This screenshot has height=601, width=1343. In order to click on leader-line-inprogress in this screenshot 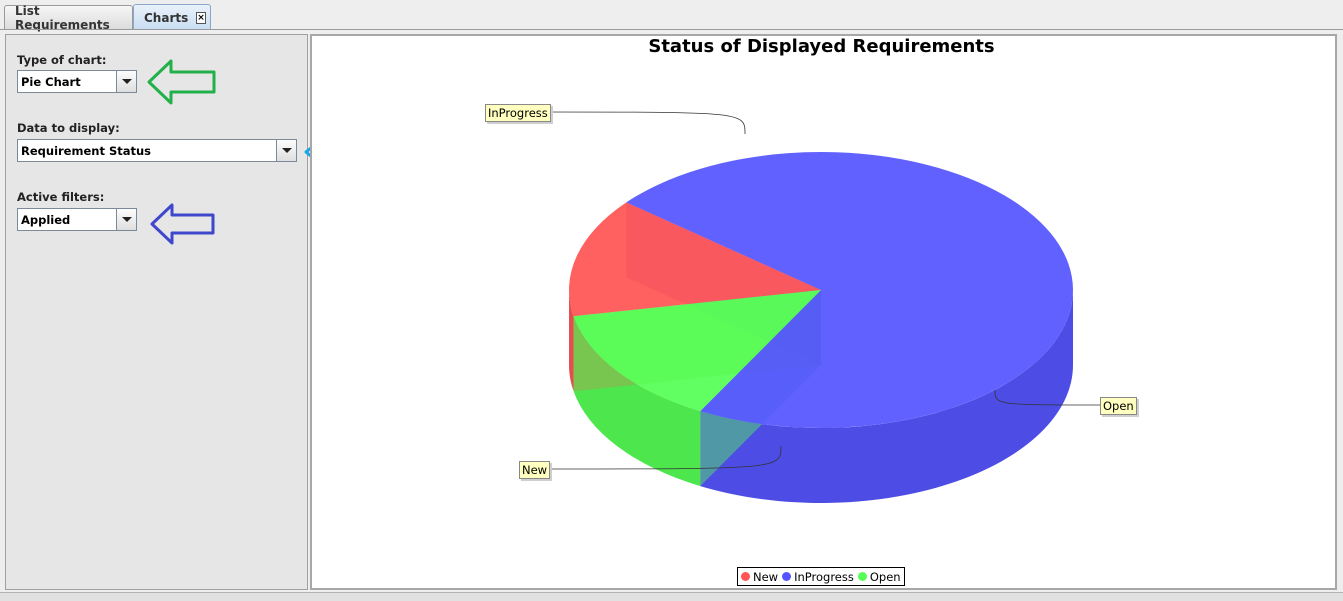, I will do `click(645, 123)`.